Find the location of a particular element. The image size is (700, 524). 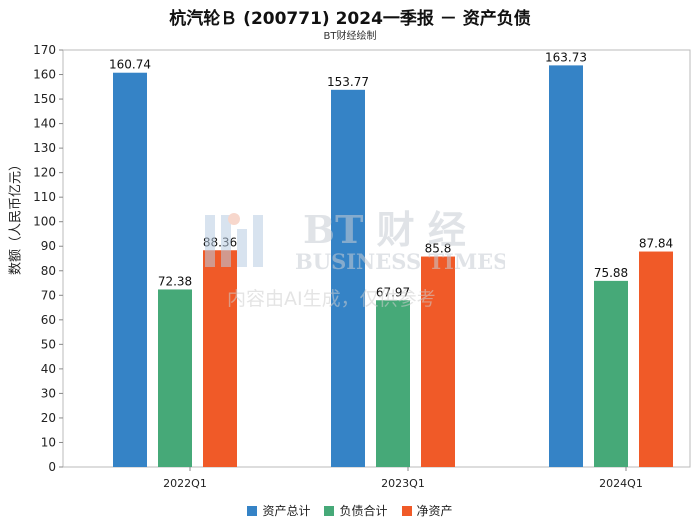

data-label: 163.73 is located at coordinates (566, 57).